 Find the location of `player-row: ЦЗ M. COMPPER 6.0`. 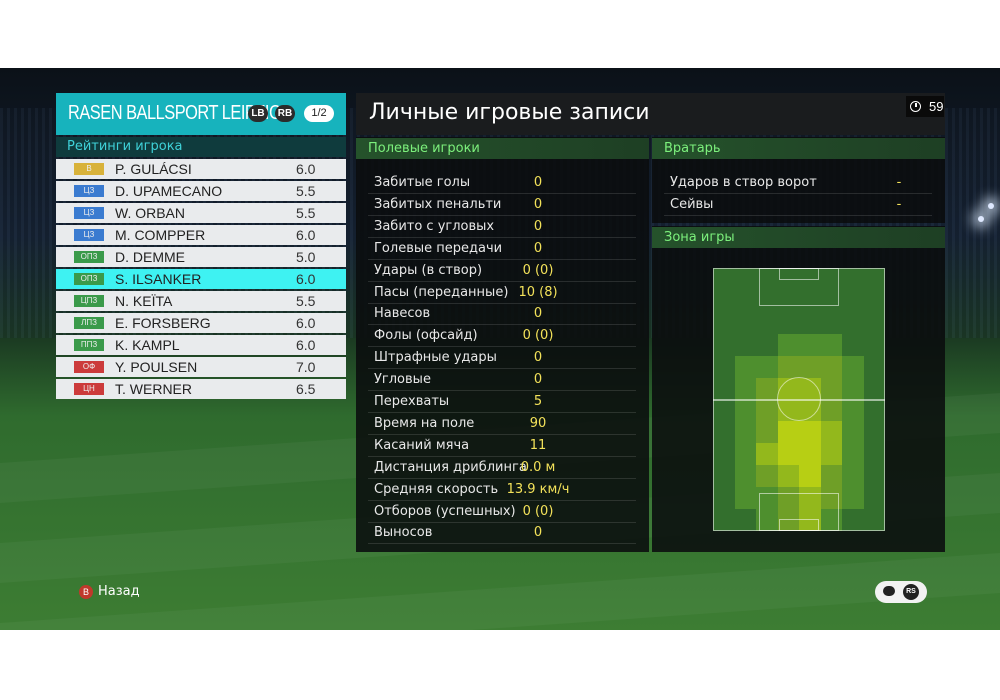

player-row: ЦЗ M. COMPPER 6.0 is located at coordinates (201, 235).